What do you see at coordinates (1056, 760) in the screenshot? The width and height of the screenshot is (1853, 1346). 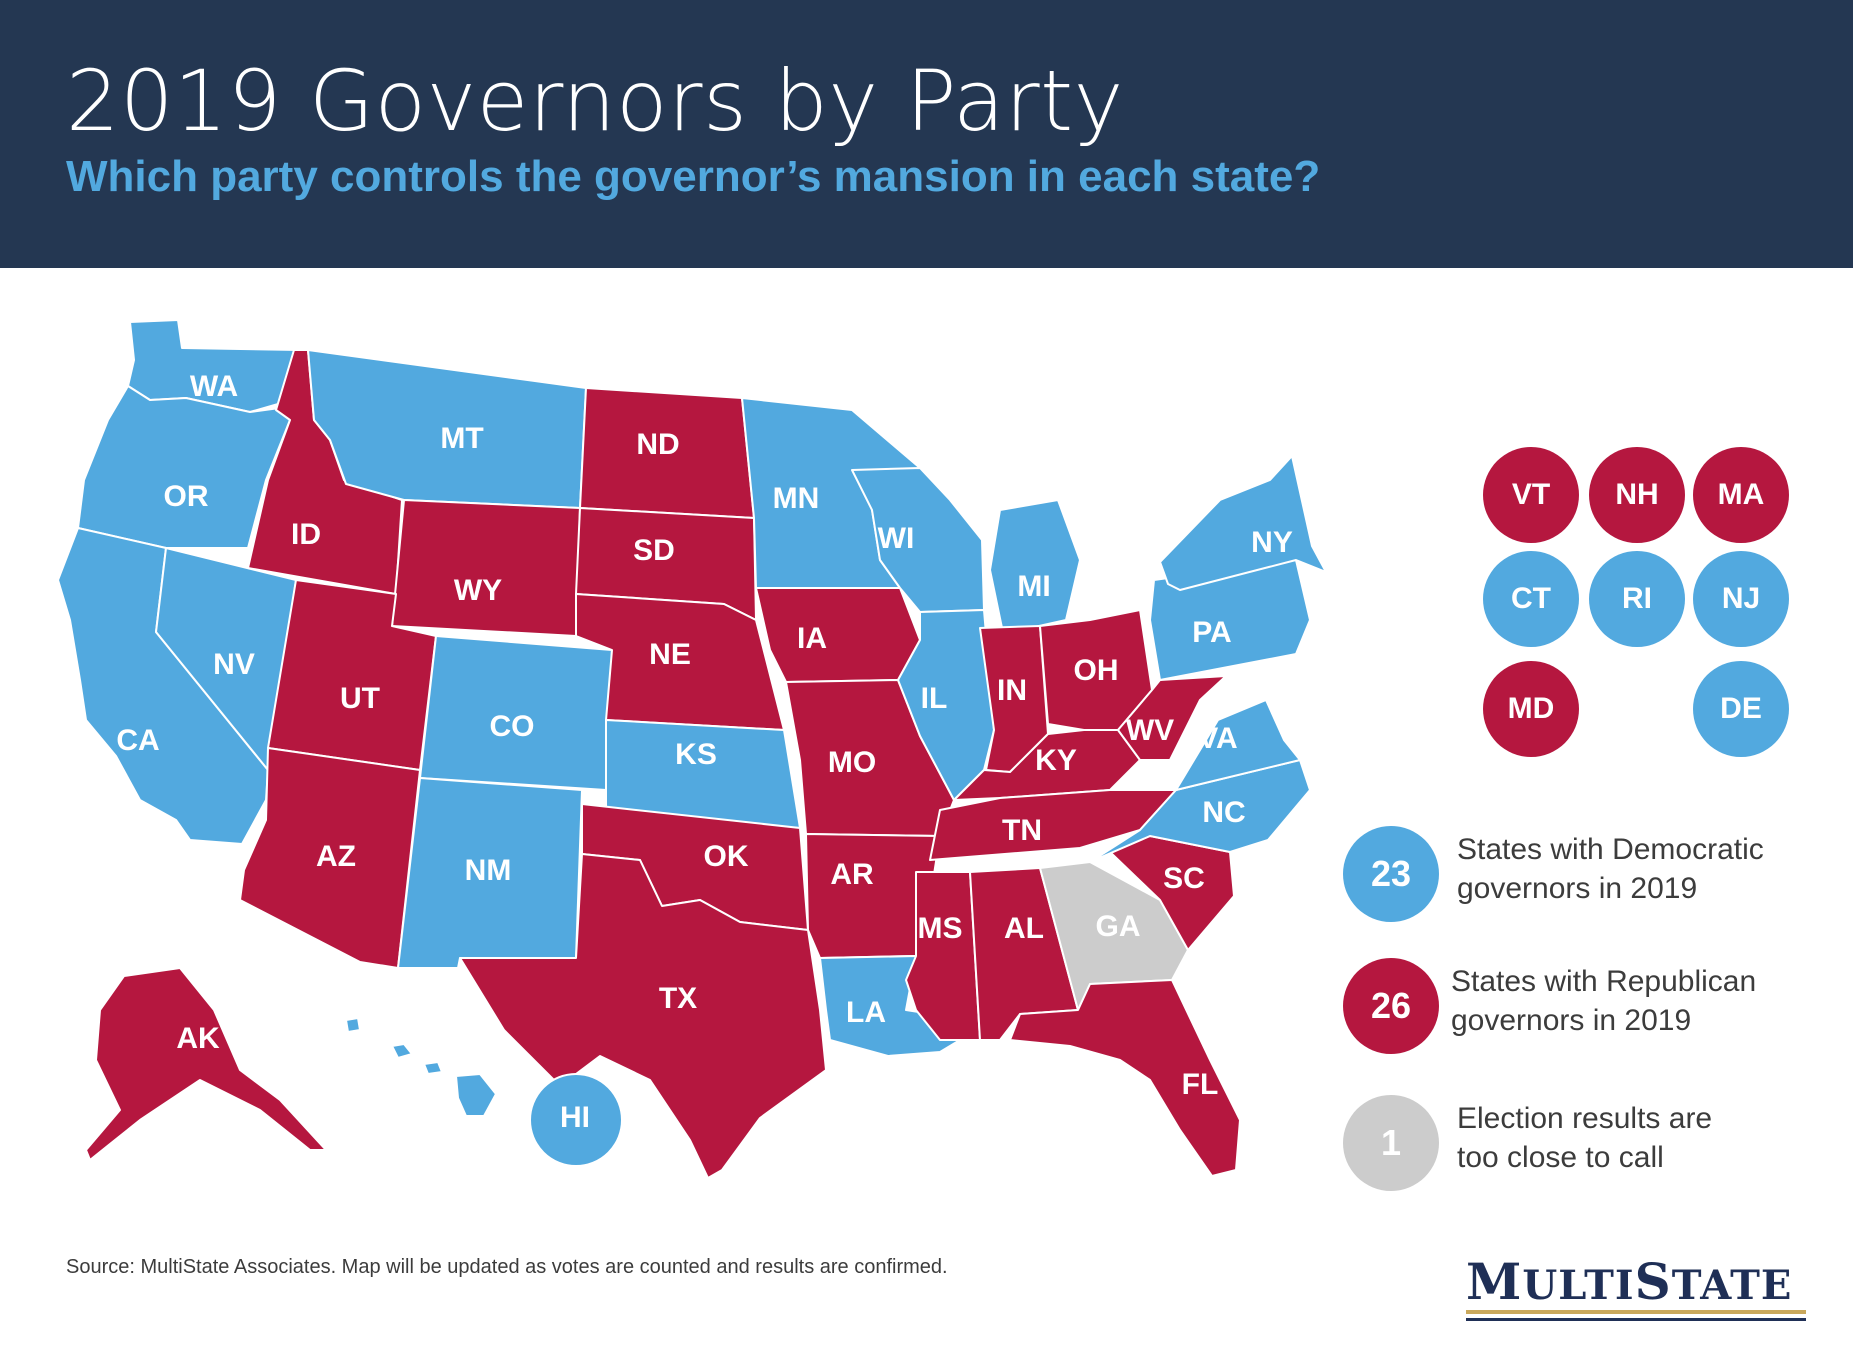 I see `state-label-ky: KY` at bounding box center [1056, 760].